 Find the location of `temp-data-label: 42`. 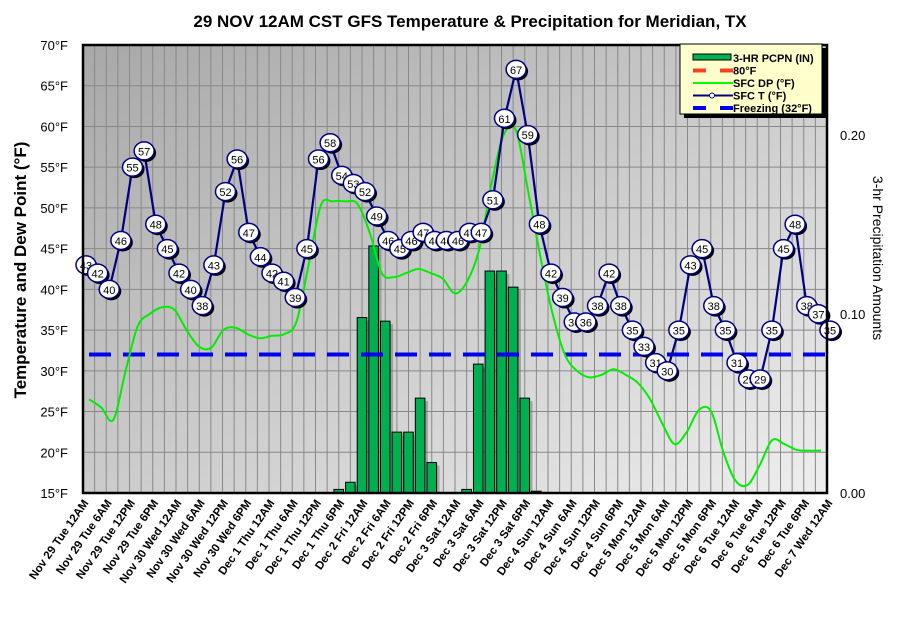

temp-data-label: 42 is located at coordinates (609, 275).